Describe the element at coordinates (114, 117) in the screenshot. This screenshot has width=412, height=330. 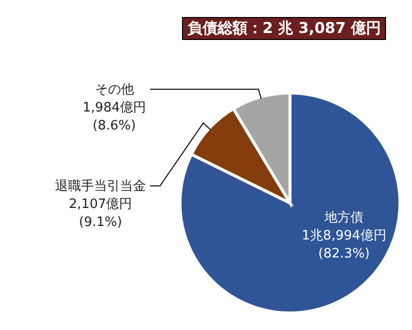
I see `data-label: 1,984億円 (8.6%)` at that location.